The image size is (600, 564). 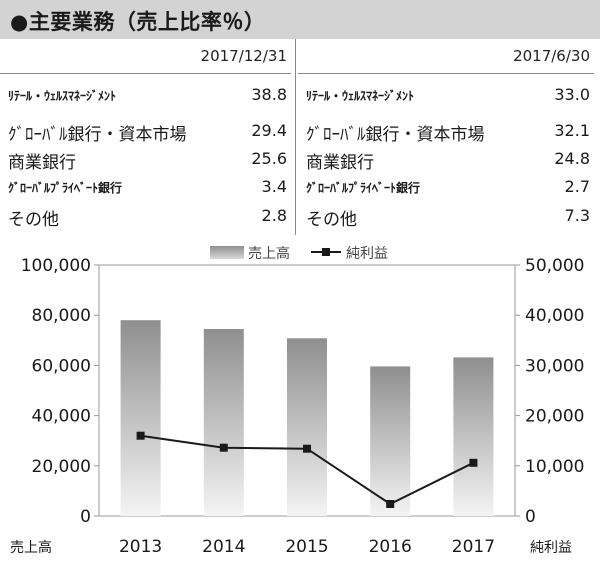 I want to click on y-left-tick-label: 80,000, so click(x=61, y=316).